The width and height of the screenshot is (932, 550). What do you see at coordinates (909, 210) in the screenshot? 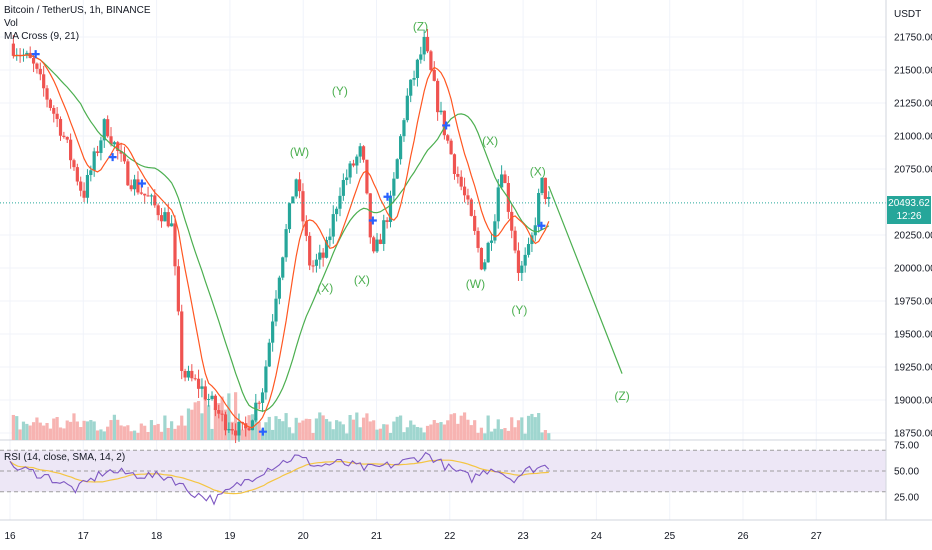
I see `last-price-tag: 20493.62 12:26` at bounding box center [909, 210].